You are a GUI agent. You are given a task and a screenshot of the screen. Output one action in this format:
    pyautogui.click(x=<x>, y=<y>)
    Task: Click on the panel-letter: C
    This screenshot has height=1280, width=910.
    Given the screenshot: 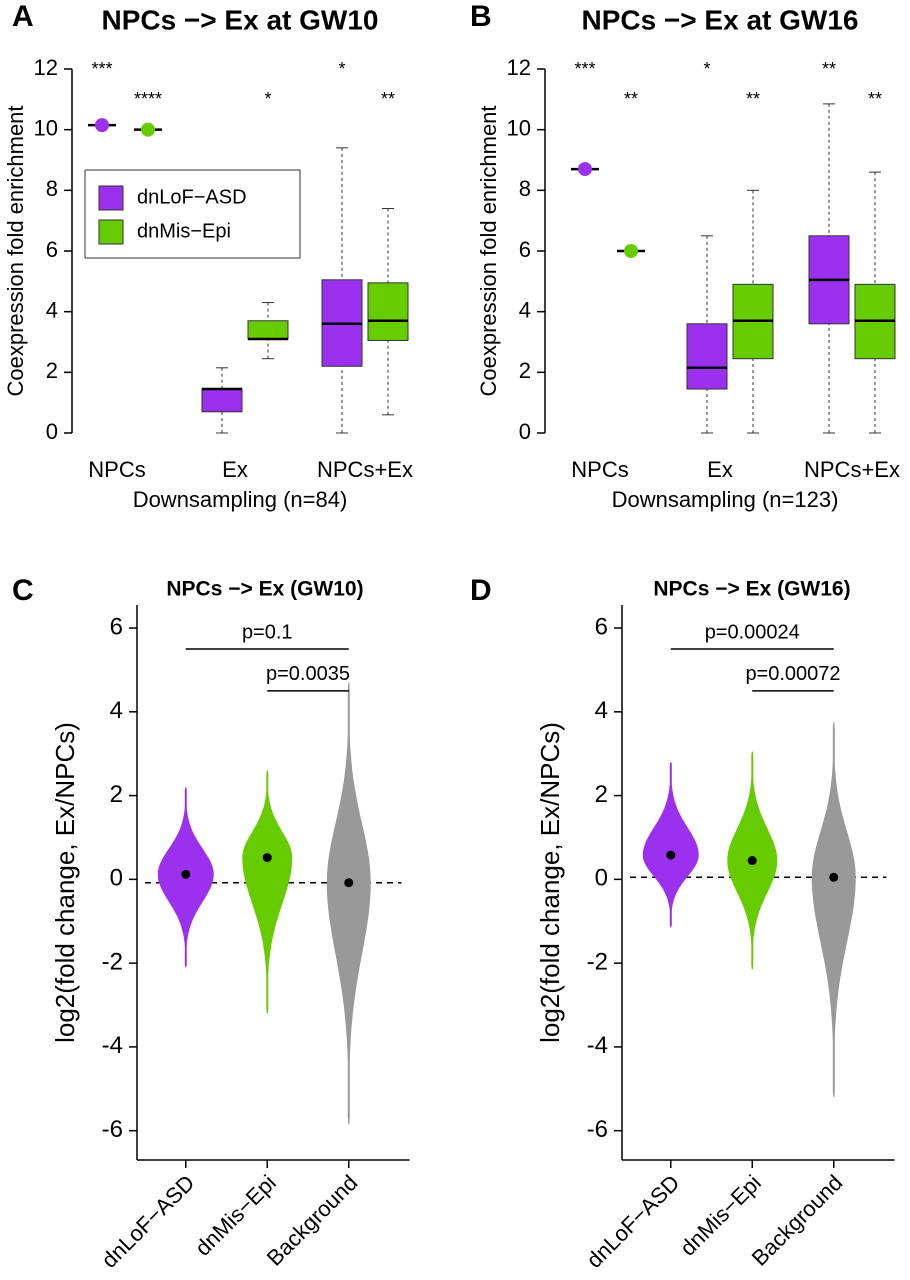 What is the action you would take?
    pyautogui.click(x=23, y=590)
    